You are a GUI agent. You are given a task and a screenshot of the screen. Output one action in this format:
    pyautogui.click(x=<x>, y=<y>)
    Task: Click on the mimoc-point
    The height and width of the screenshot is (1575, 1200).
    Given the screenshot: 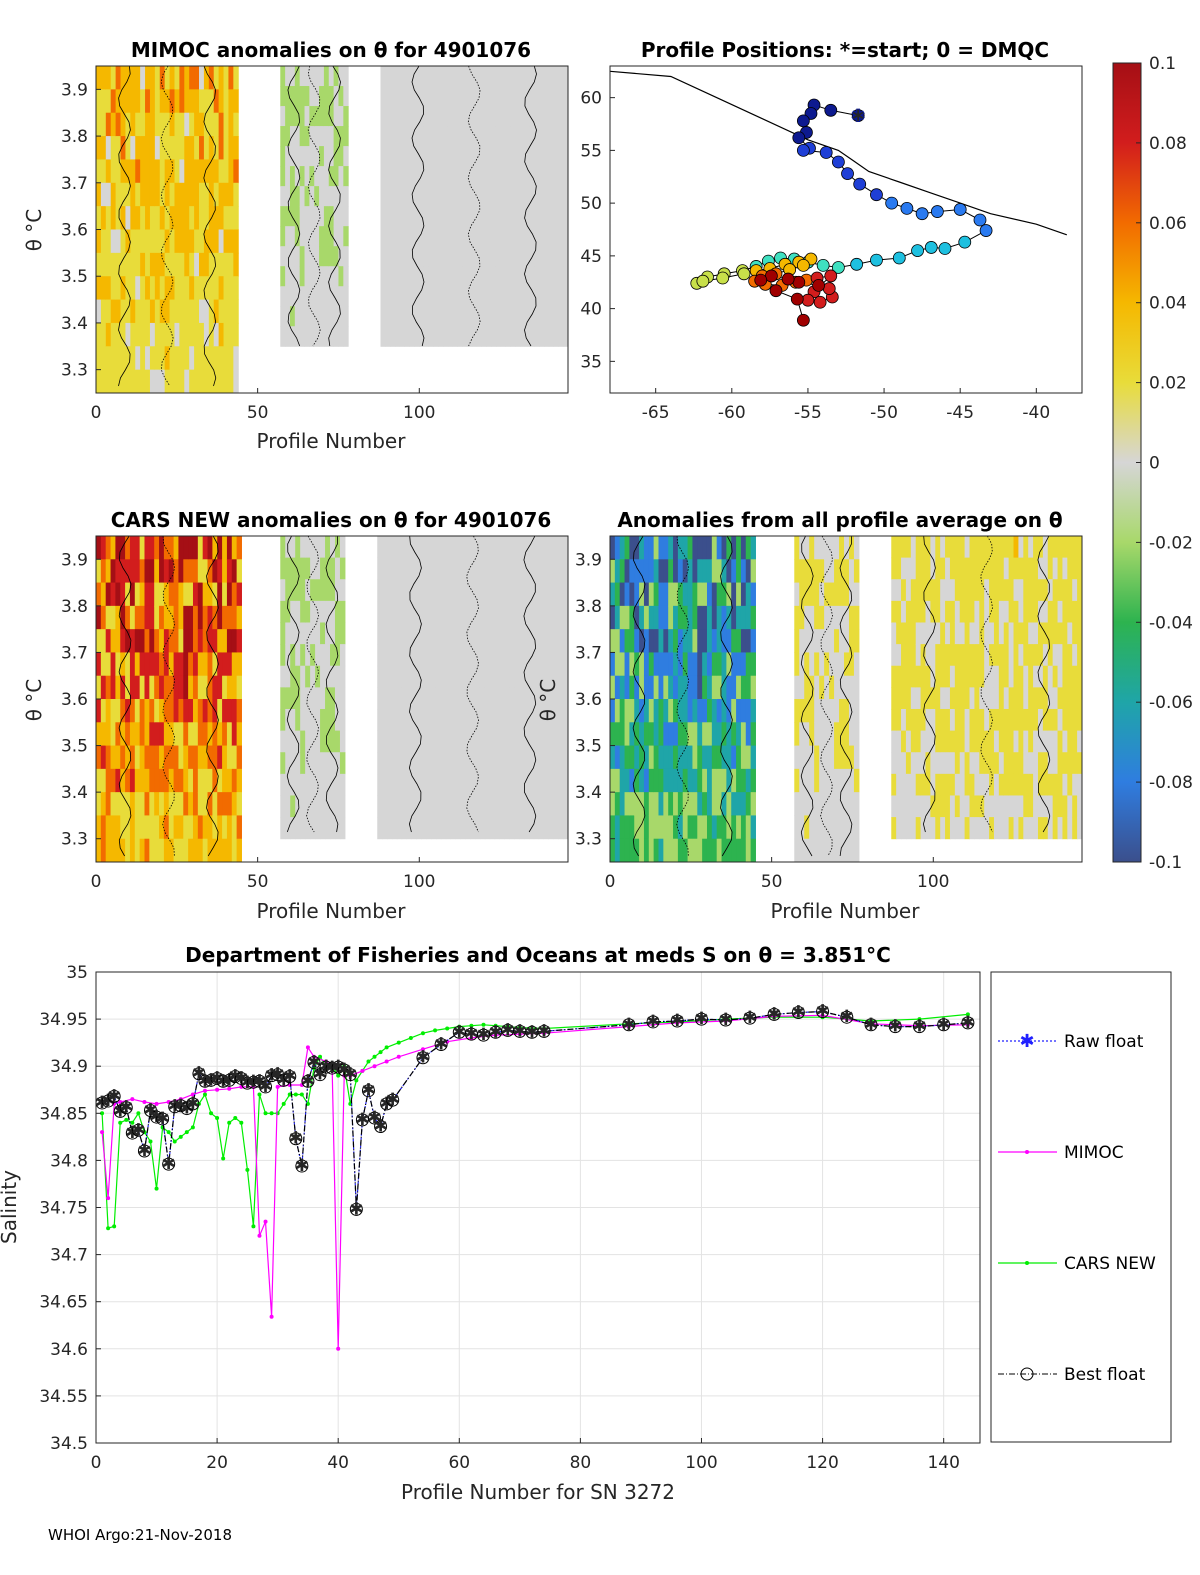 What is the action you would take?
    pyautogui.click(x=967, y=1024)
    